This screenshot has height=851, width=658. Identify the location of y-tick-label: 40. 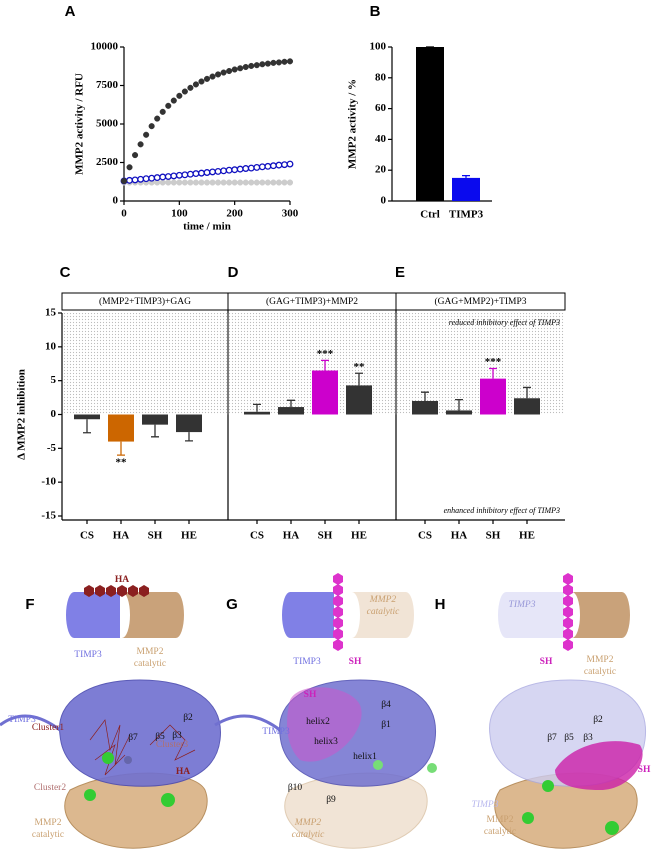
(381, 139).